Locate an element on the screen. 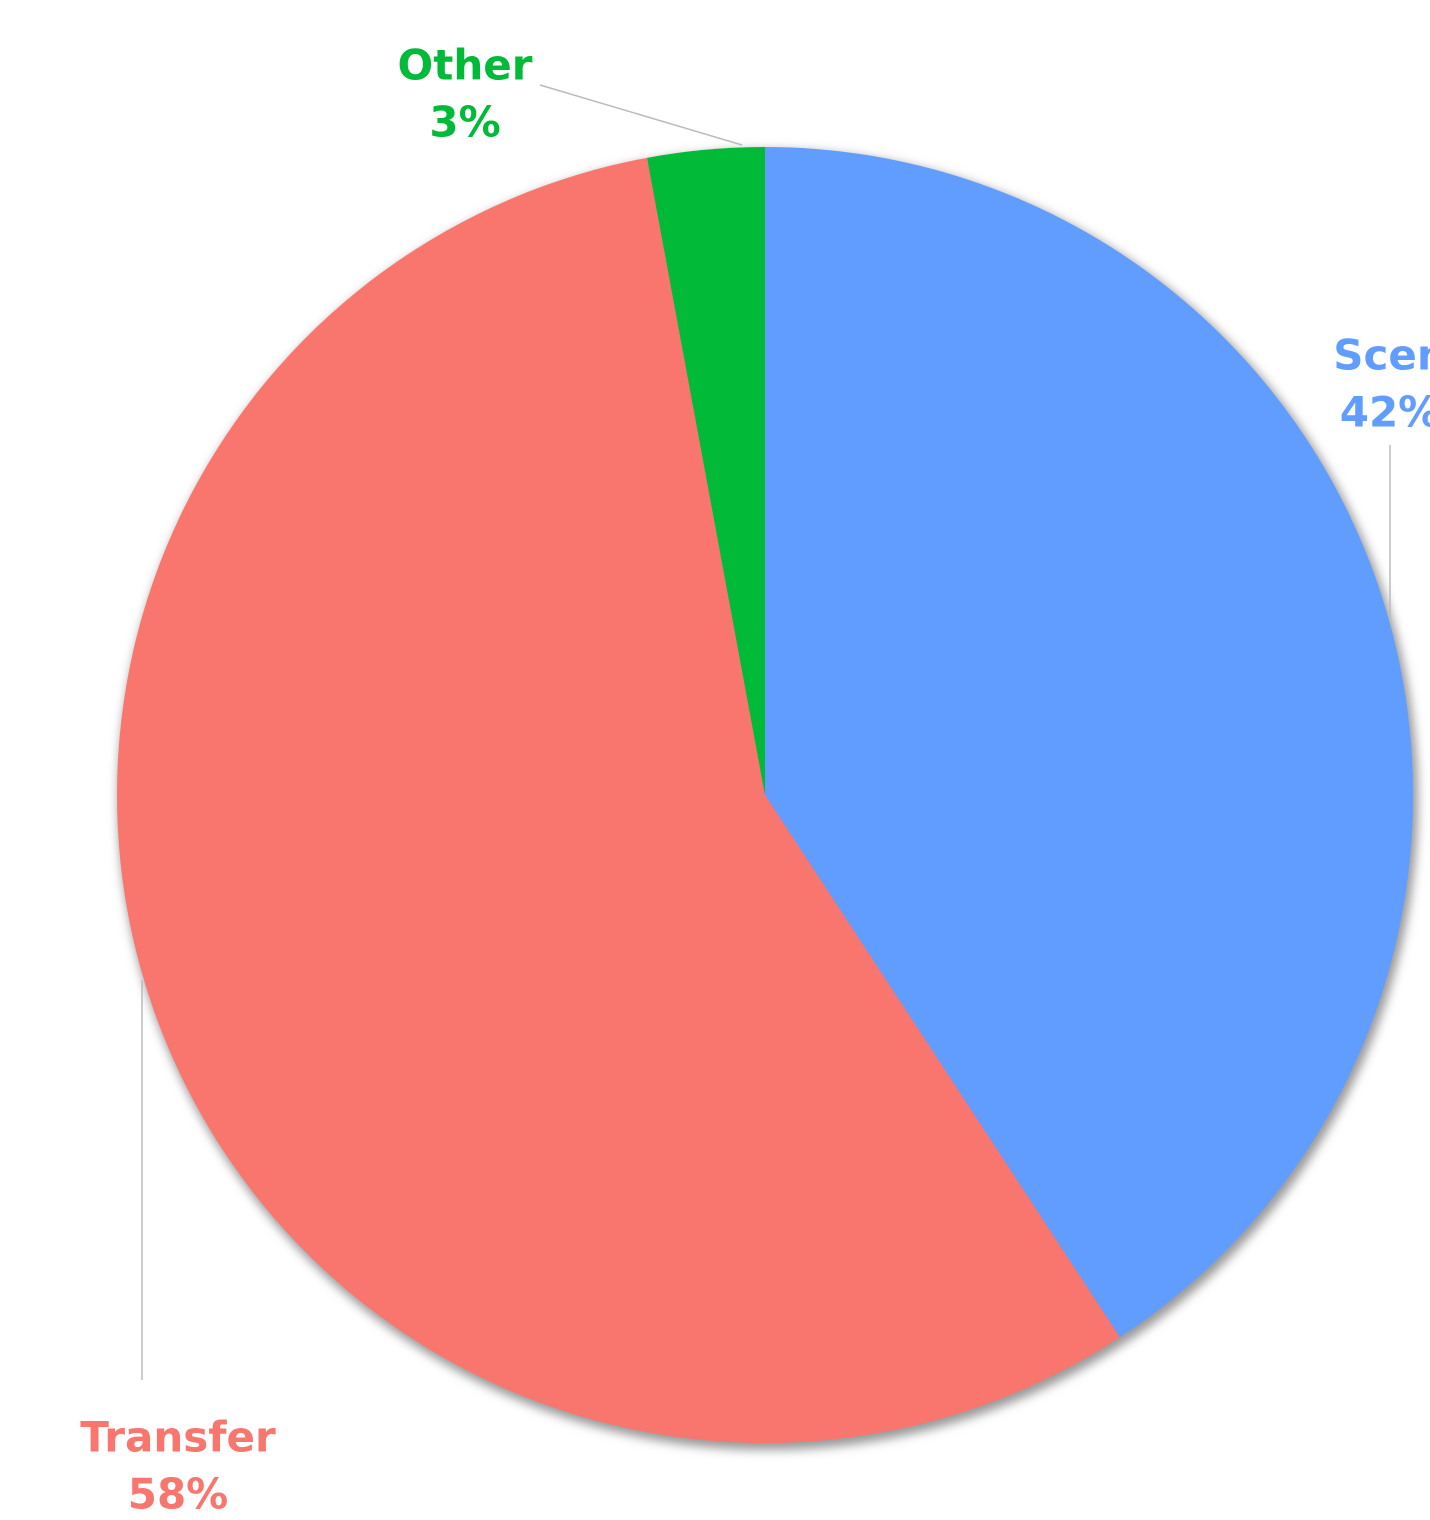 This screenshot has width=1430, height=1520. leader-line is located at coordinates (641, 115).